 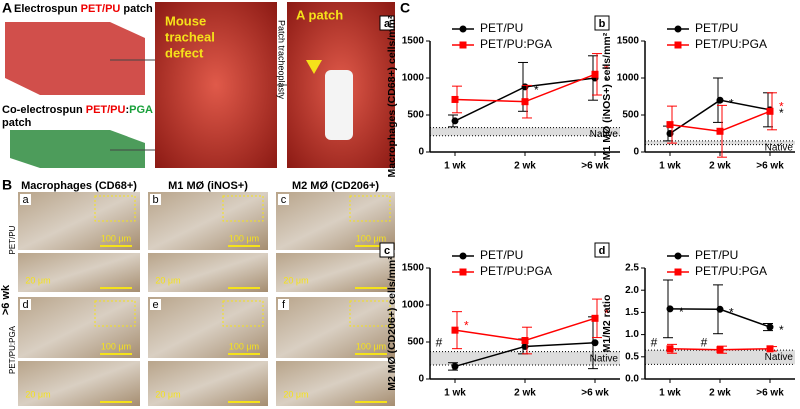 I want to click on chart-letter: c, so click(x=387, y=251).